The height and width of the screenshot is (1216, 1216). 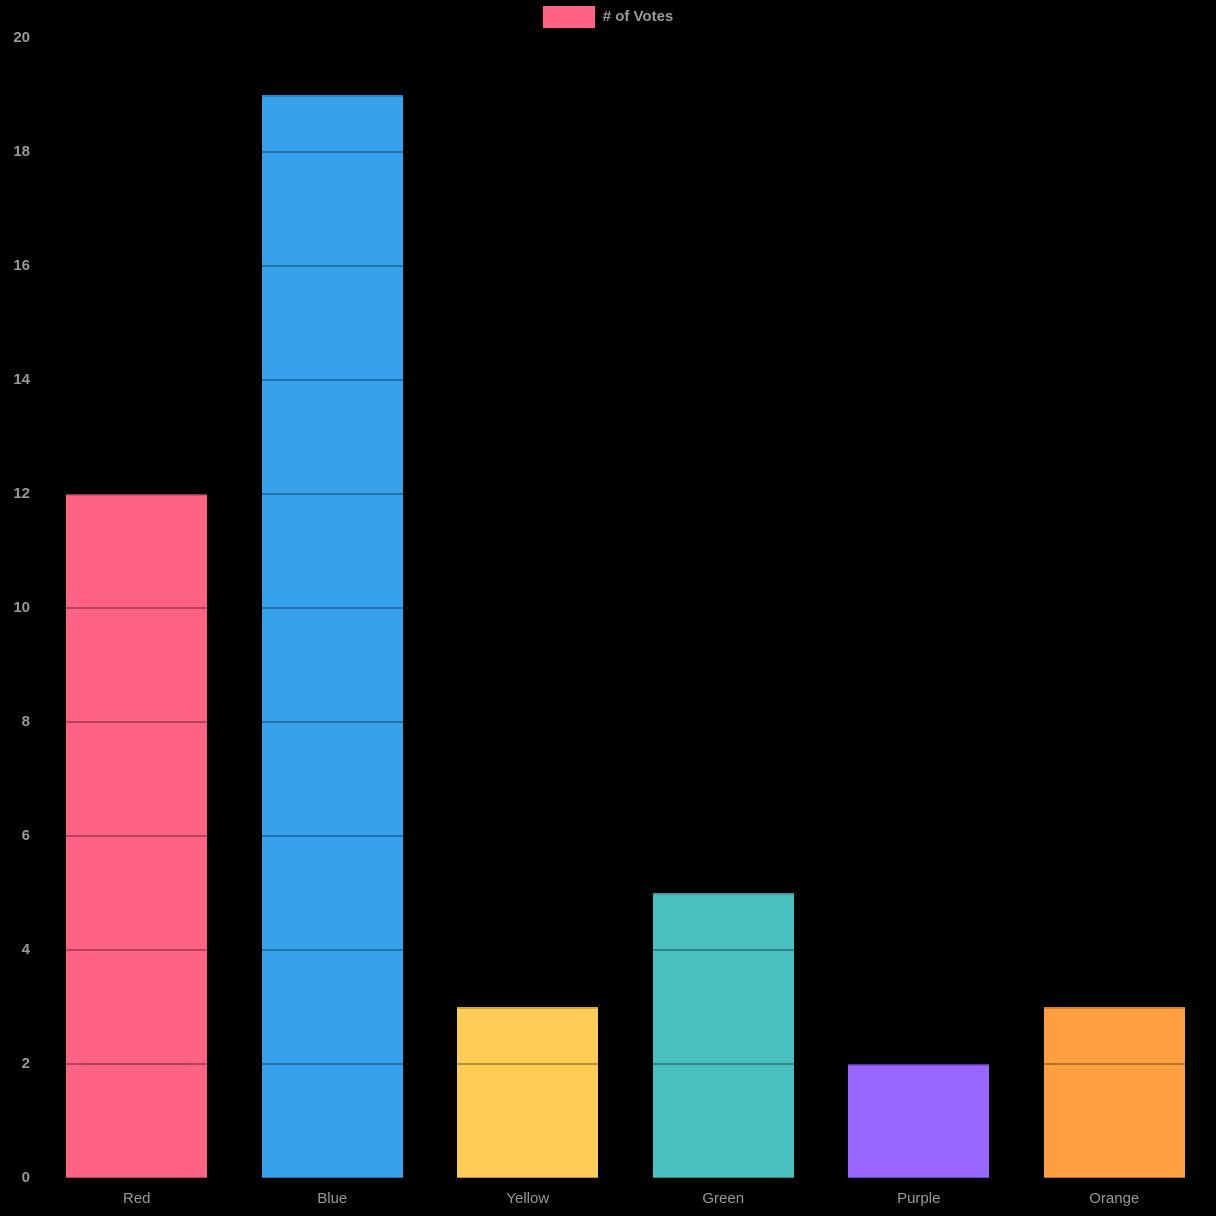 What do you see at coordinates (528, 1198) in the screenshot?
I see `x-tick-label-yellow: Yellow` at bounding box center [528, 1198].